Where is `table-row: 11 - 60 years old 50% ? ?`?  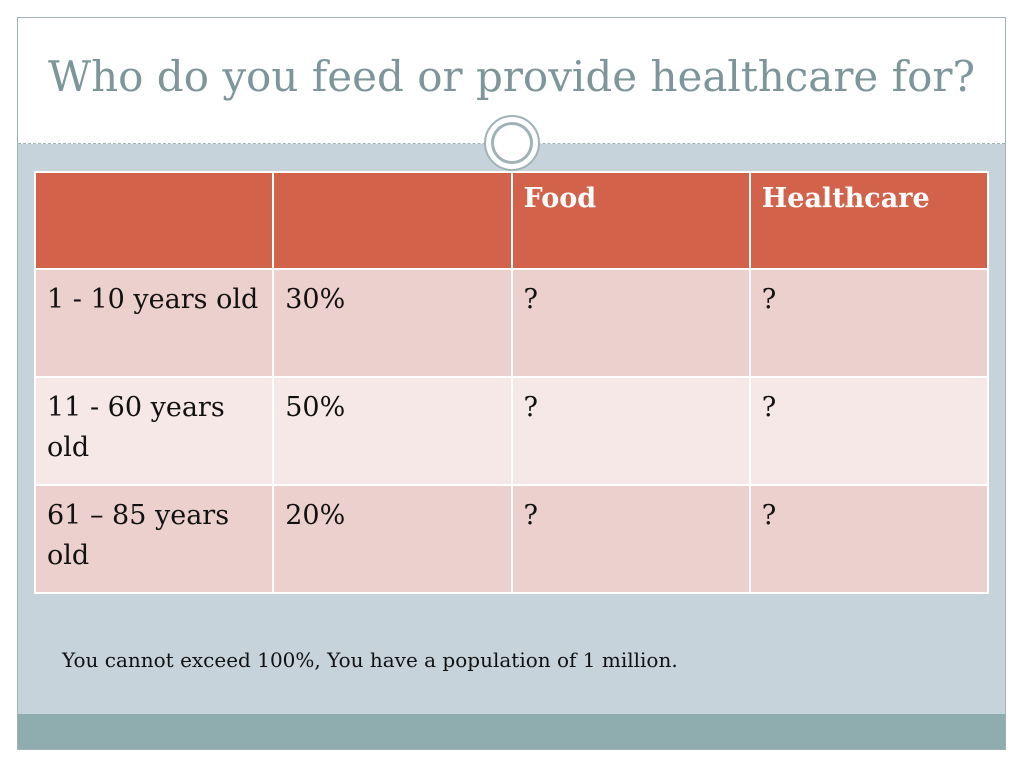
table-row: 11 - 60 years old 50% ? ? is located at coordinates (511, 431).